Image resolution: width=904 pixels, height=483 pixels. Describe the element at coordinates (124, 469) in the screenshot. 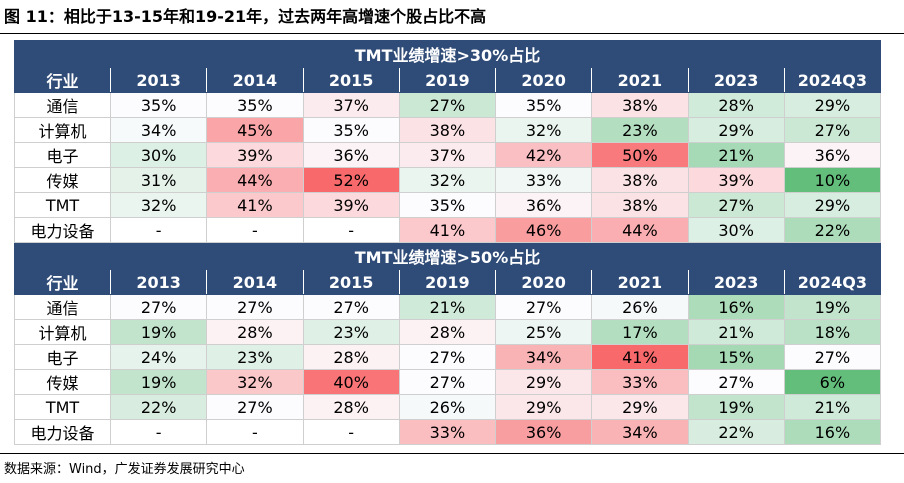

I see `source-note: 数据来源：Wind，广发证券发展研究中心` at that location.